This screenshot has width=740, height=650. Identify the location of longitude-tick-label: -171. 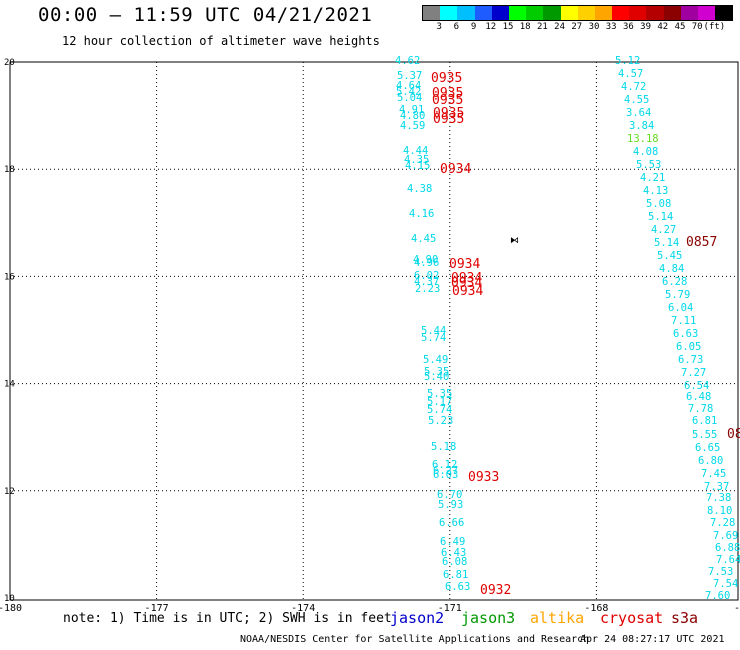
(450, 608).